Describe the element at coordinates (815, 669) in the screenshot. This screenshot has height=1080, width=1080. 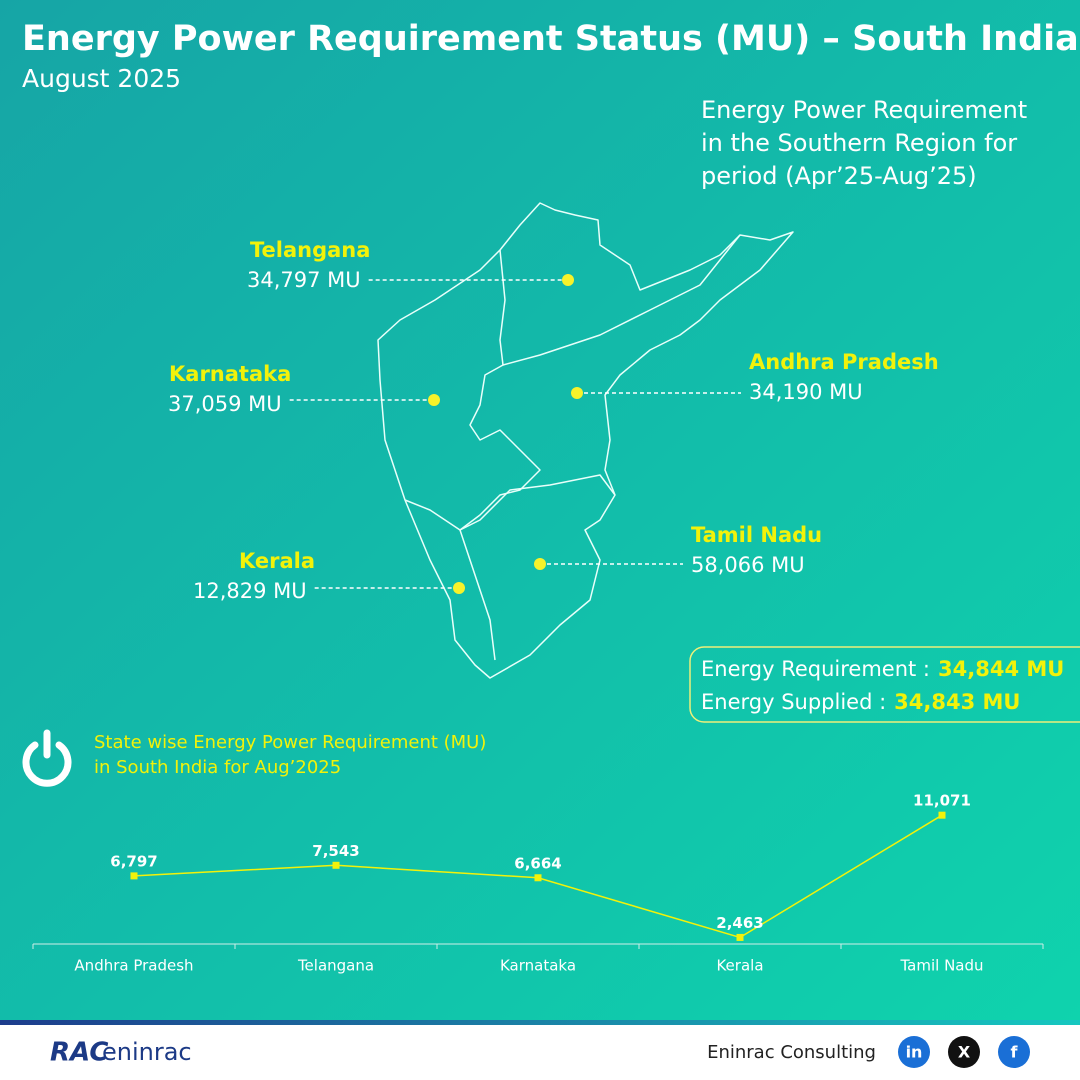
I see `summary-label: Energy Requirement :` at that location.